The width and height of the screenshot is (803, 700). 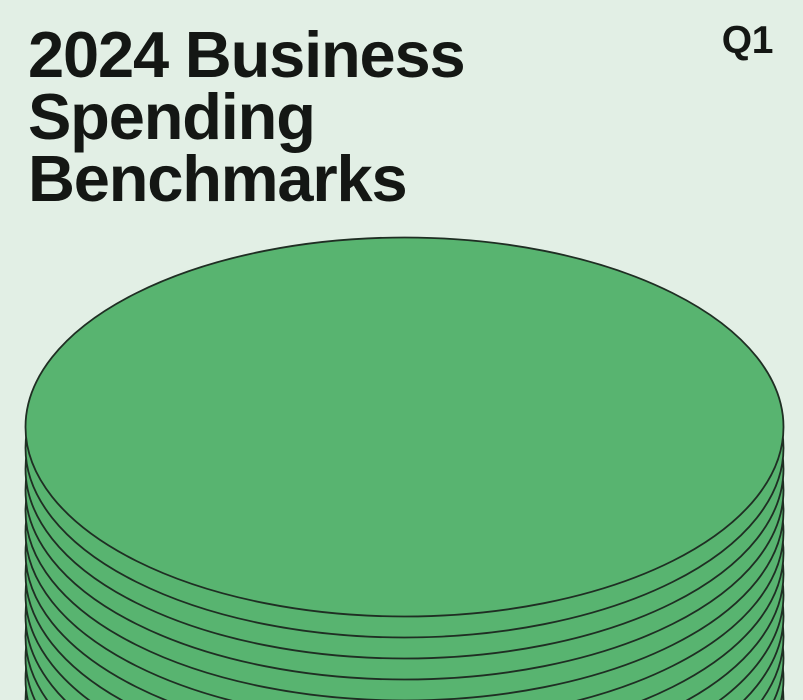 I want to click on page-title-line: 2024 Business, so click(x=247, y=54).